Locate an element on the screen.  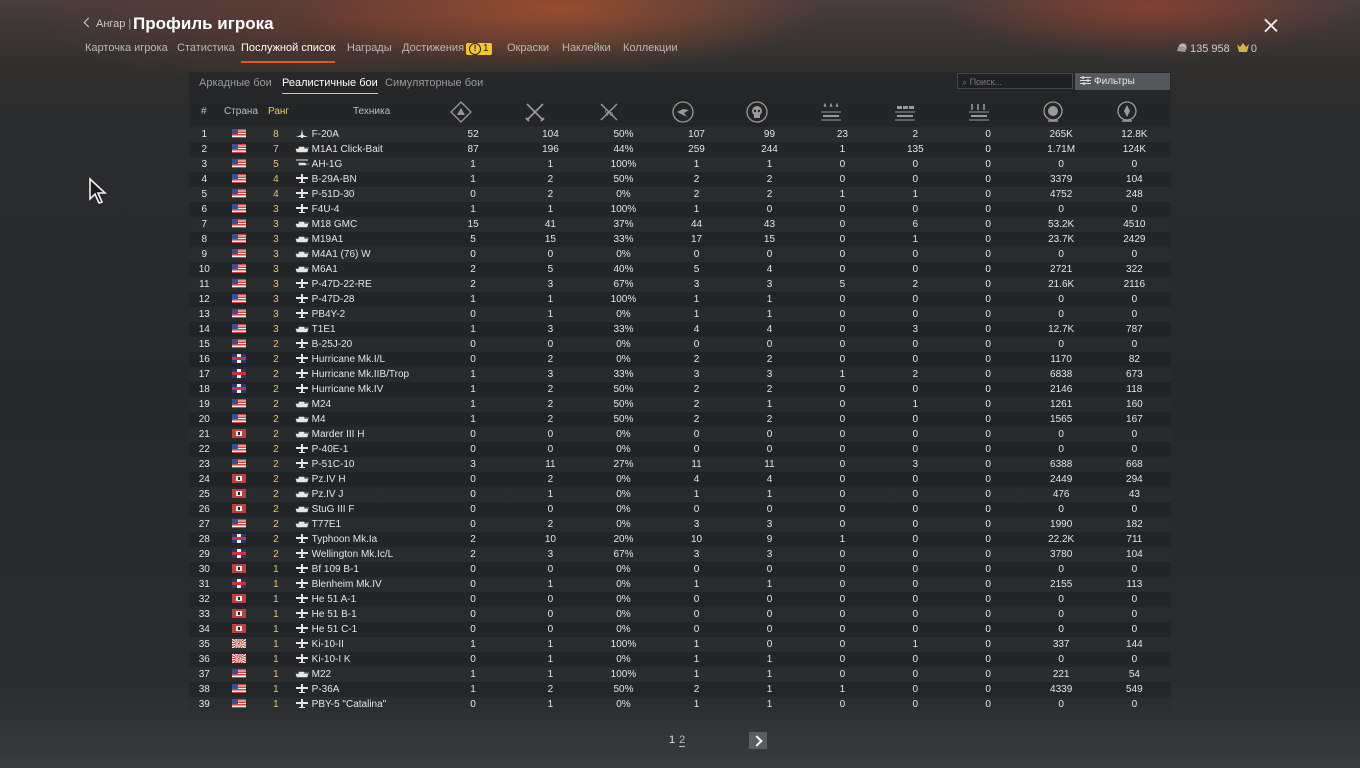
column-header-vehicle: Техника is located at coordinates (372, 111).